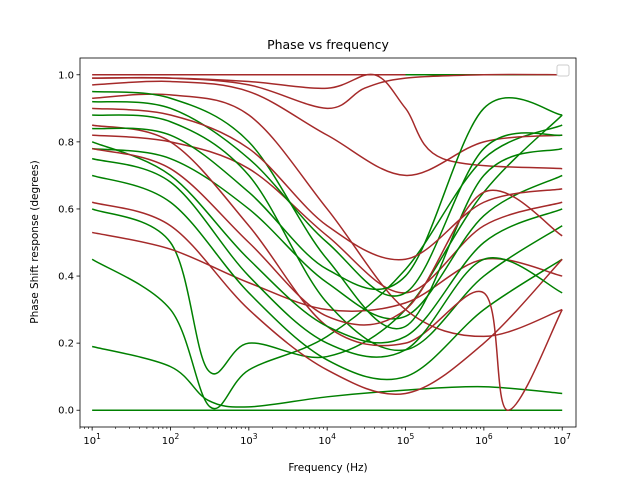 This screenshot has width=640, height=480. What do you see at coordinates (66, 142) in the screenshot?
I see `y-tick-label: 0.8` at bounding box center [66, 142].